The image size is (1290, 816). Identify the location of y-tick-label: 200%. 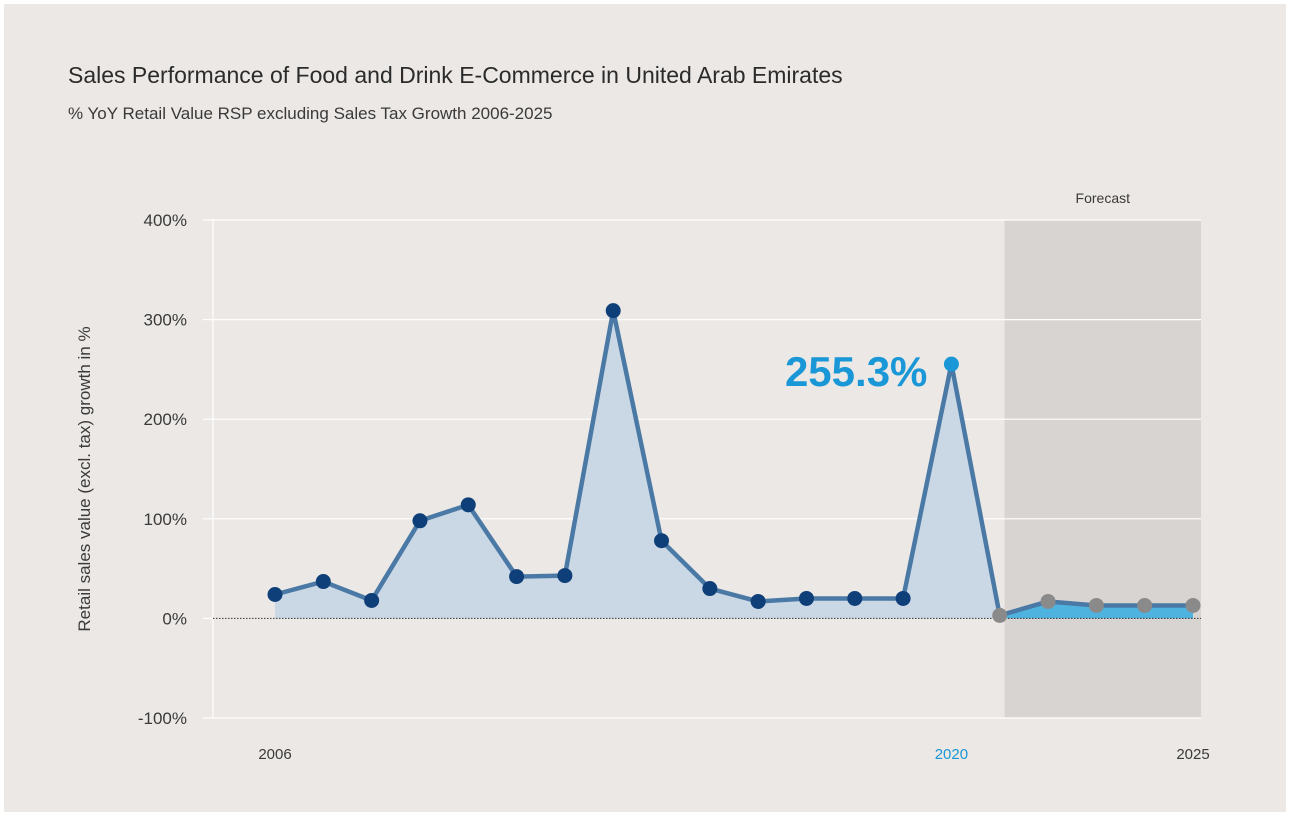
(165, 419).